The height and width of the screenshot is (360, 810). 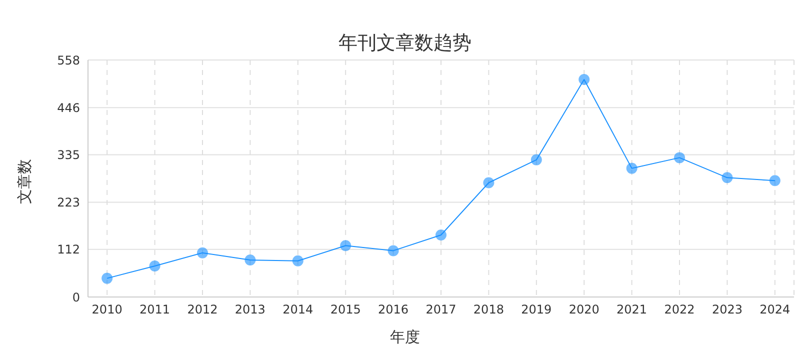 I want to click on x-tick-label: 2020, so click(x=584, y=309).